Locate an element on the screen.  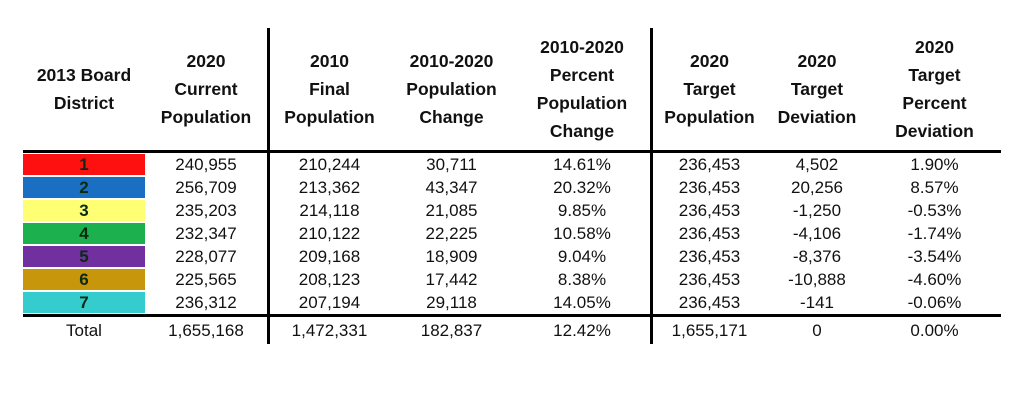
percent-change-cell: 14.05% is located at coordinates (582, 302).